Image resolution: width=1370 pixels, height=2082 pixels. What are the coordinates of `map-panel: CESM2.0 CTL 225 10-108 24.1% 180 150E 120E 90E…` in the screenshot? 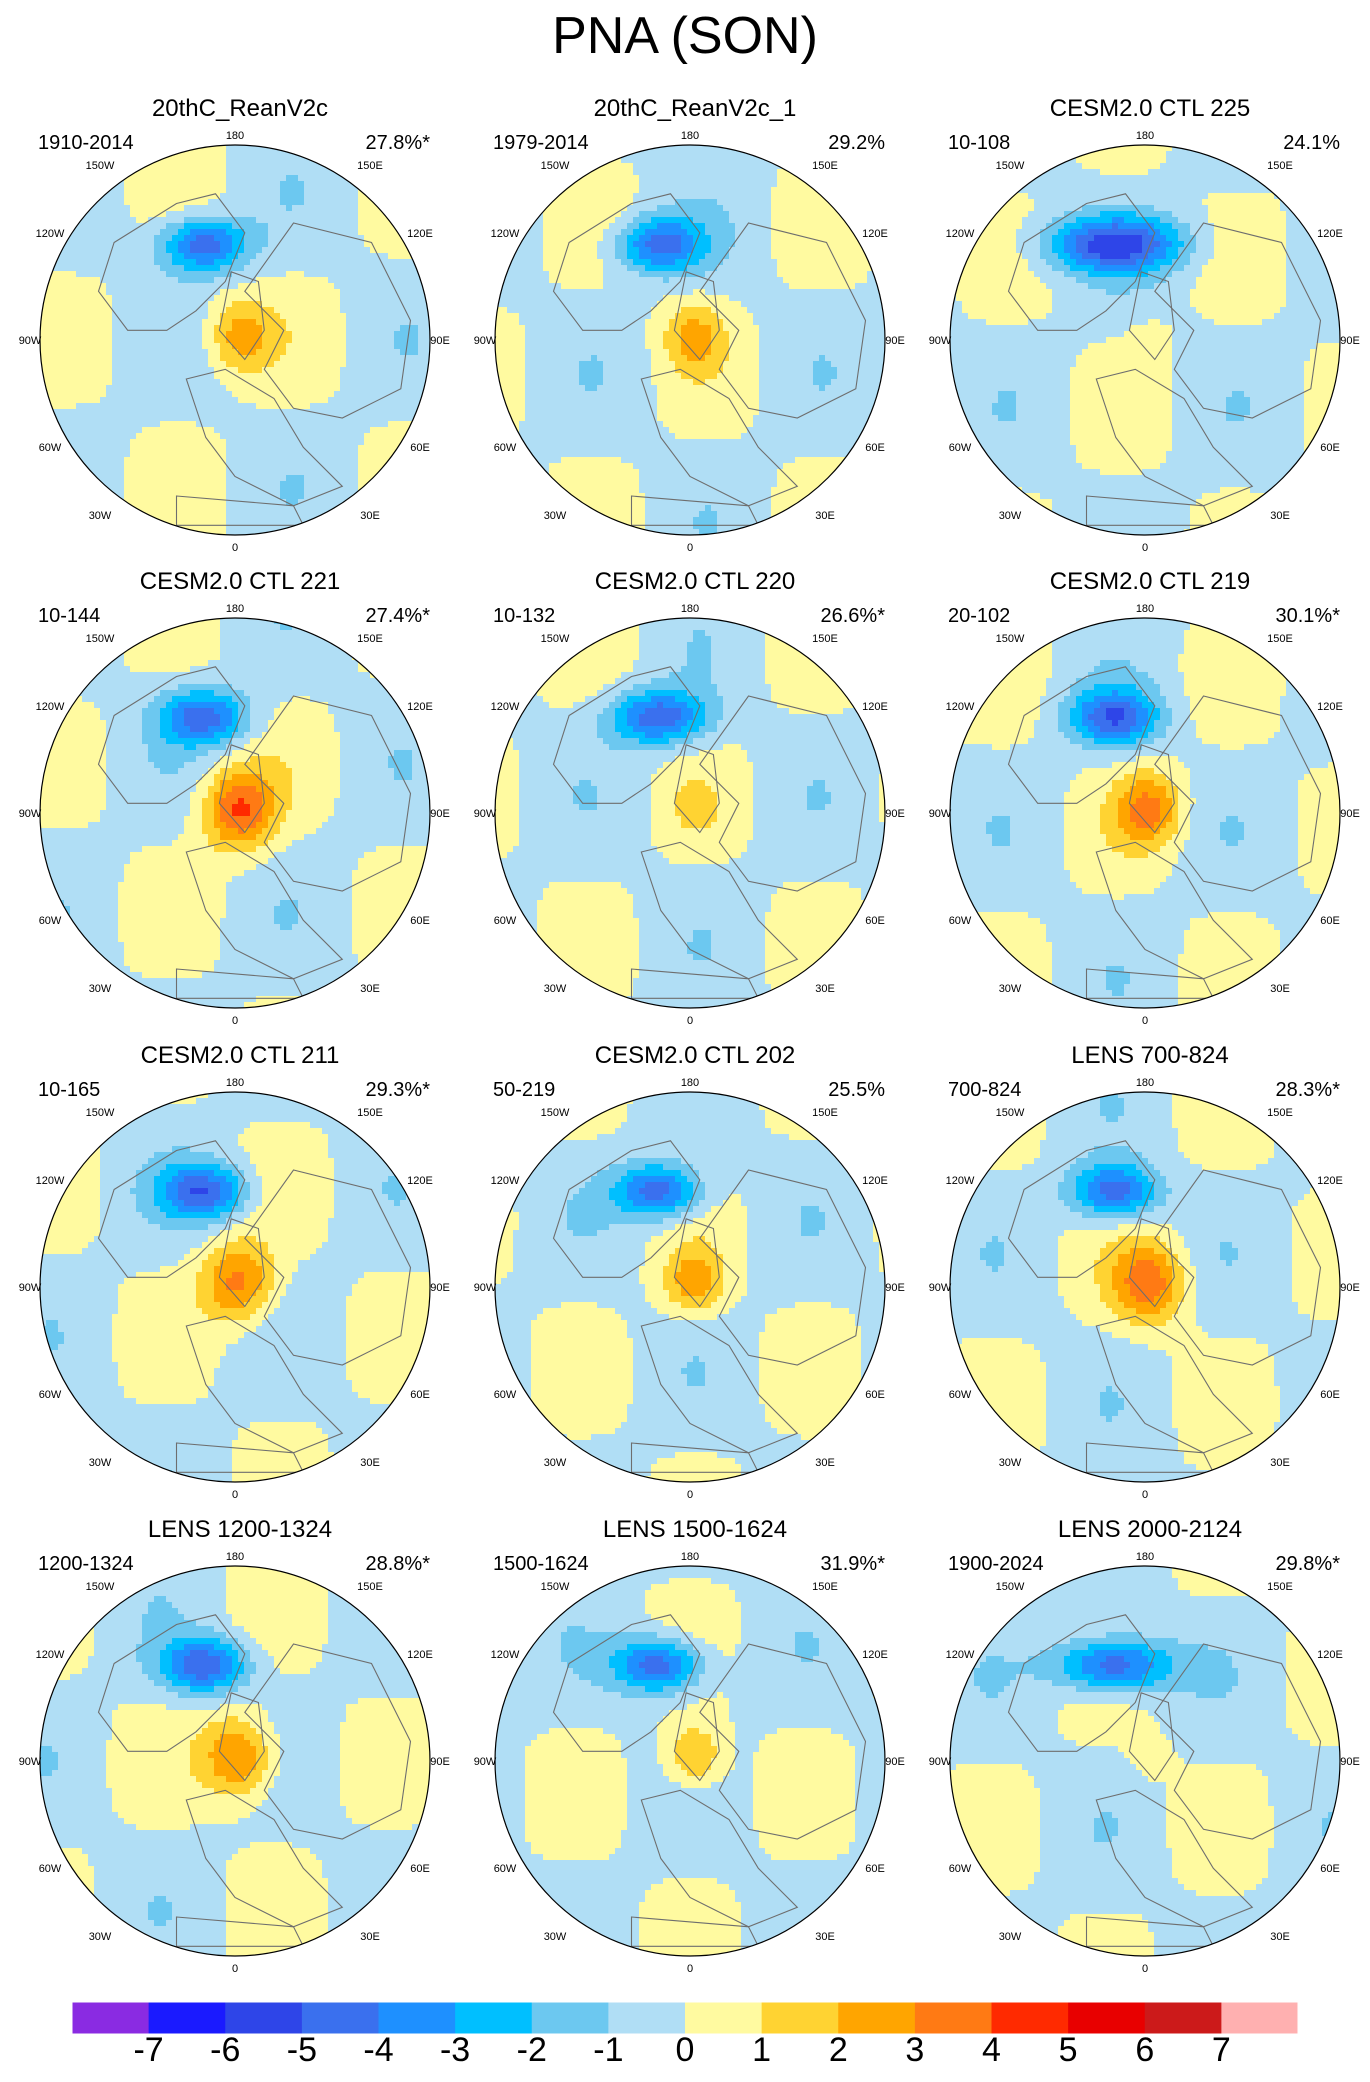 It's located at (1144, 325).